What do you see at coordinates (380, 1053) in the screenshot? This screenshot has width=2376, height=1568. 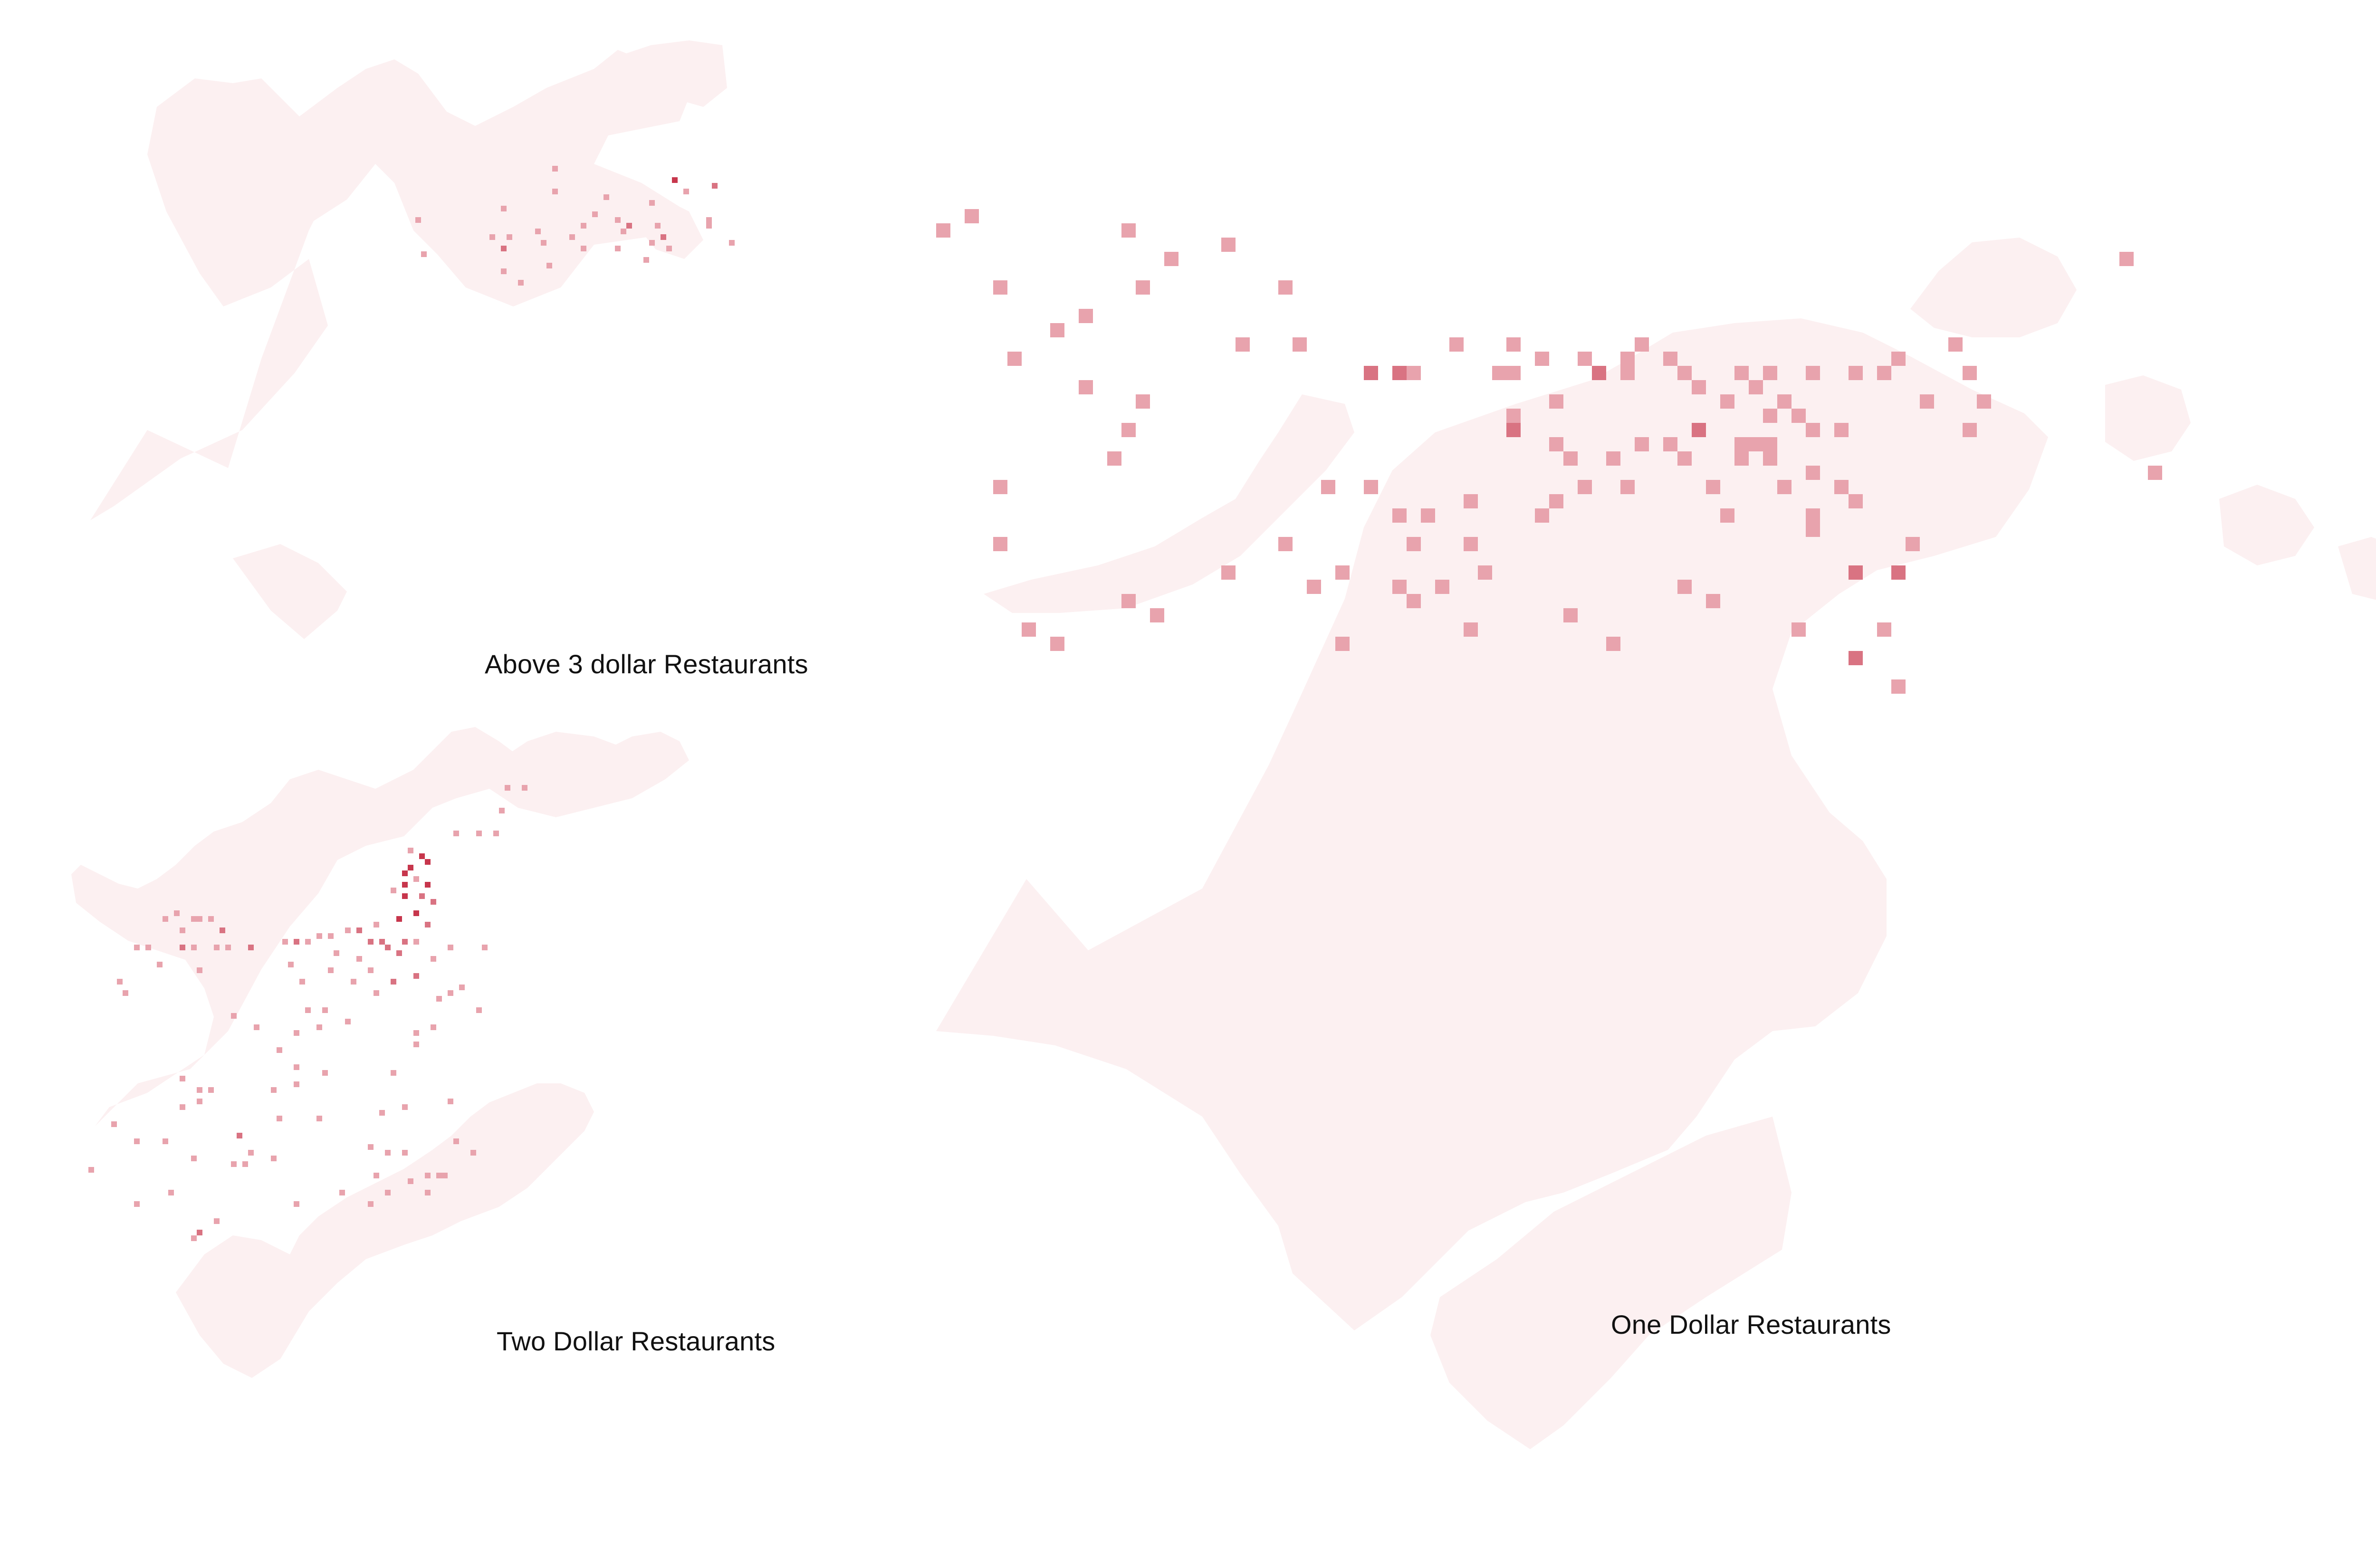 I see `land-two` at bounding box center [380, 1053].